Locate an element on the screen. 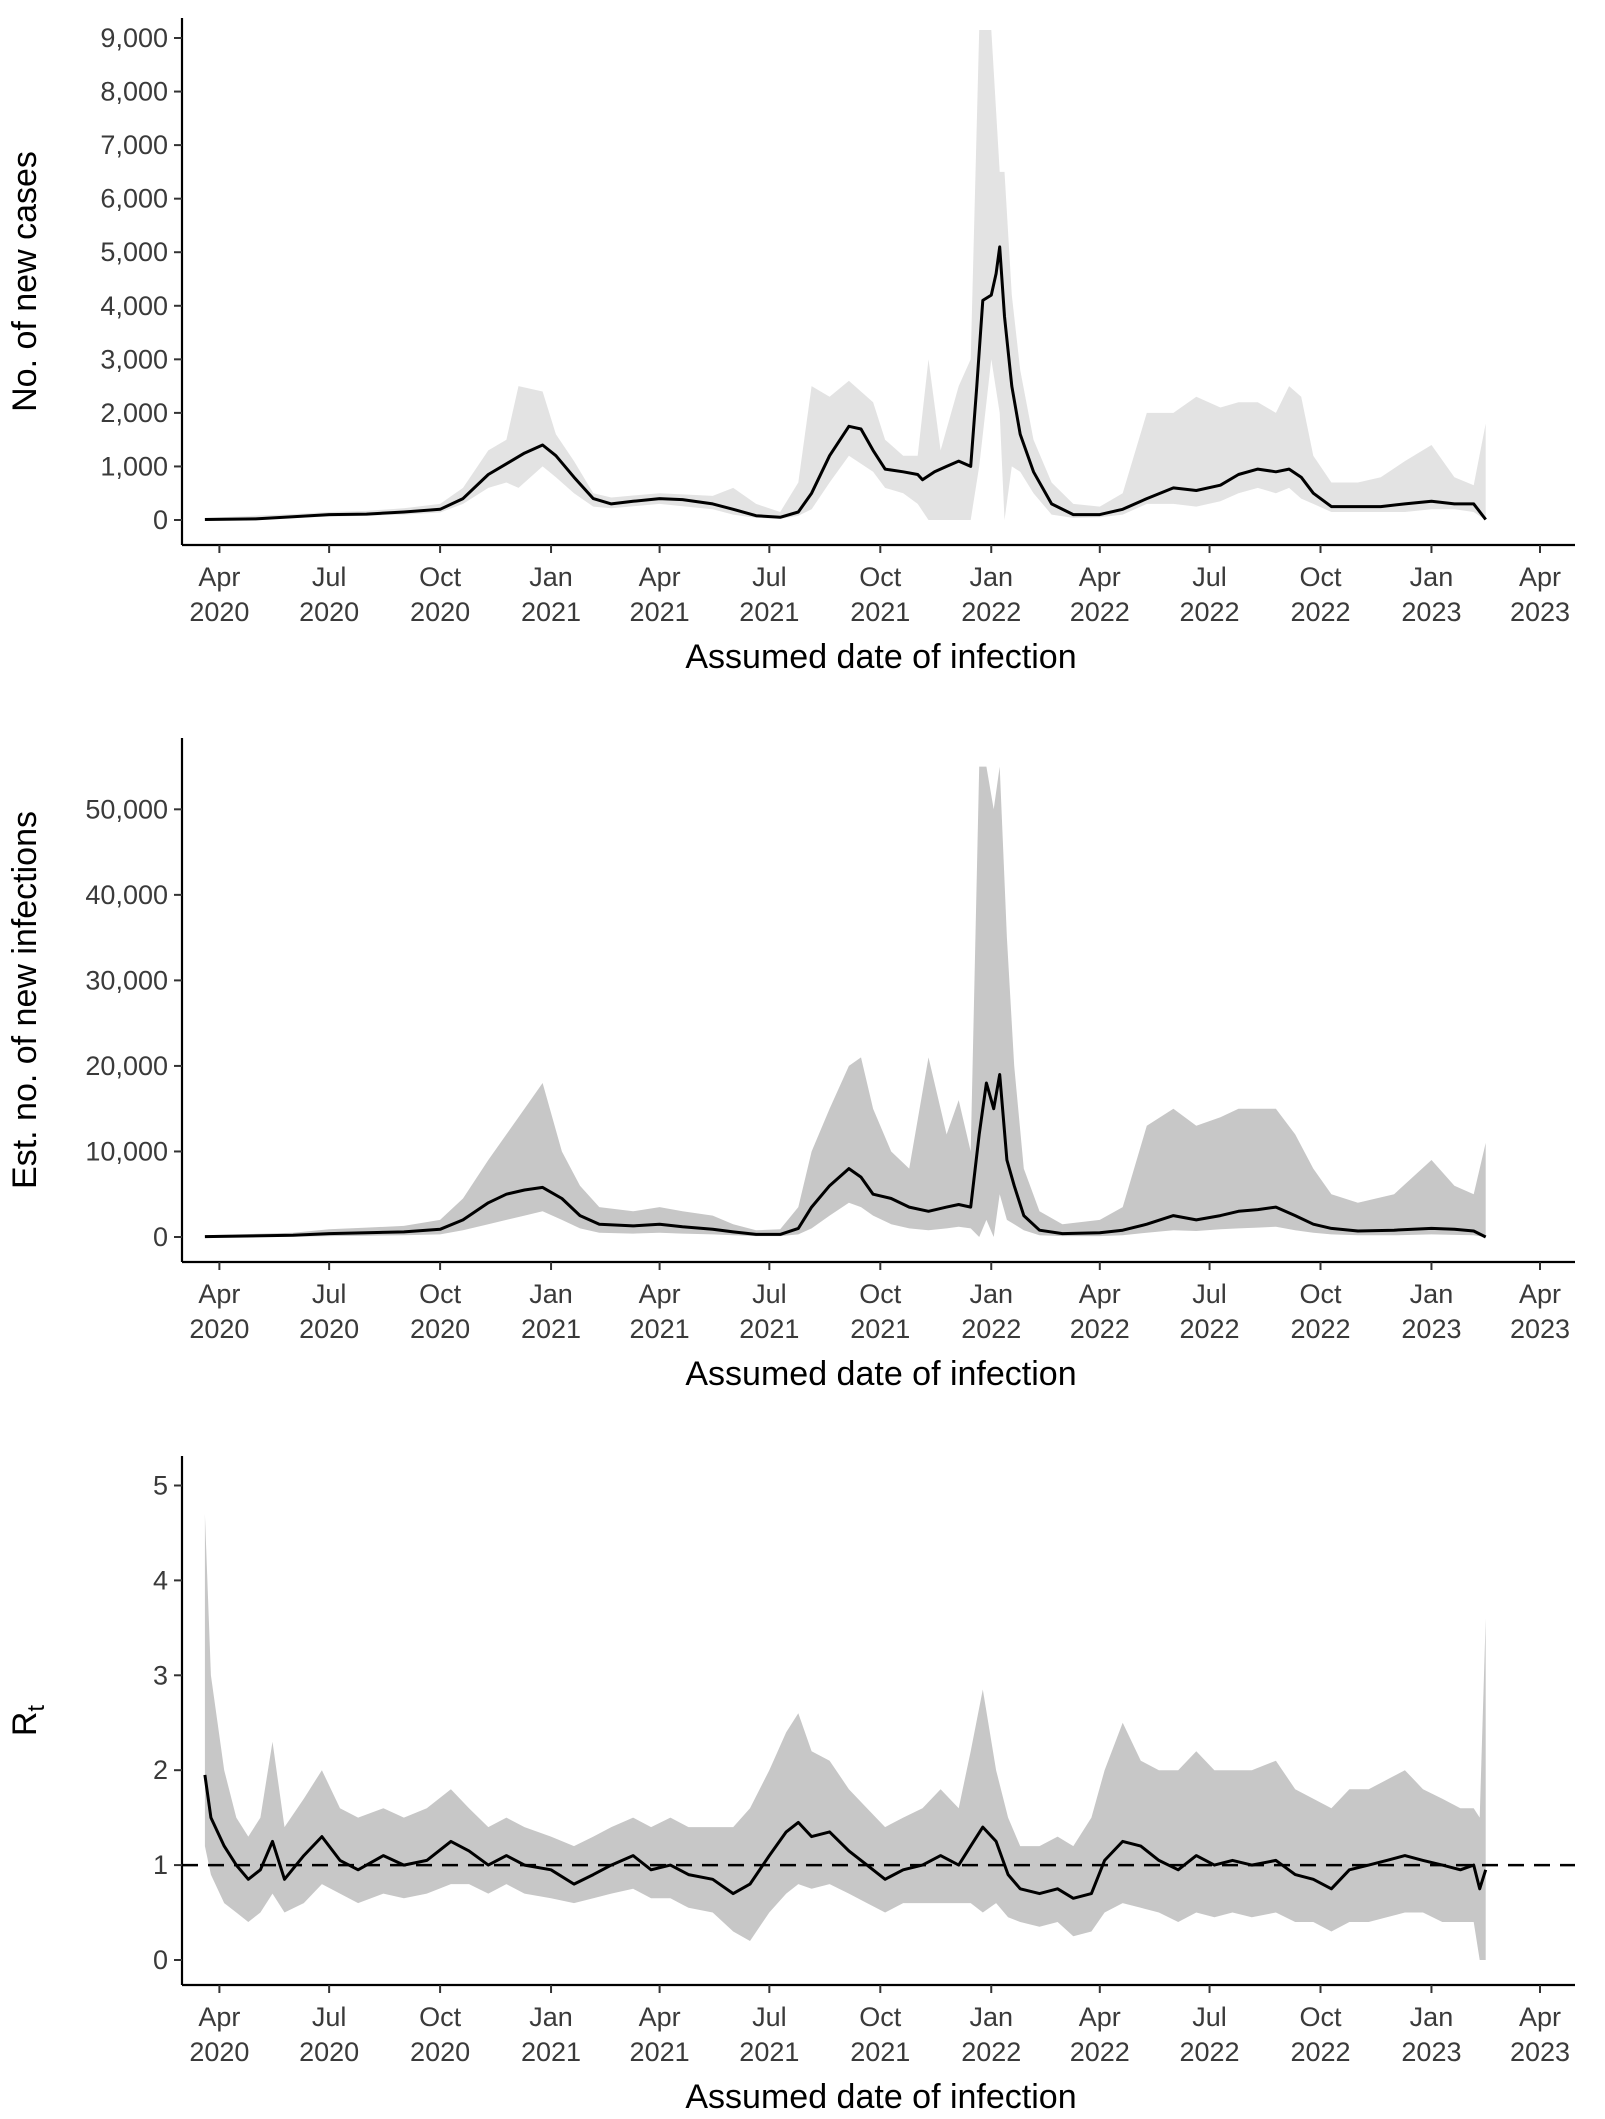  y-tick-label: 5 is located at coordinates (160, 1485).